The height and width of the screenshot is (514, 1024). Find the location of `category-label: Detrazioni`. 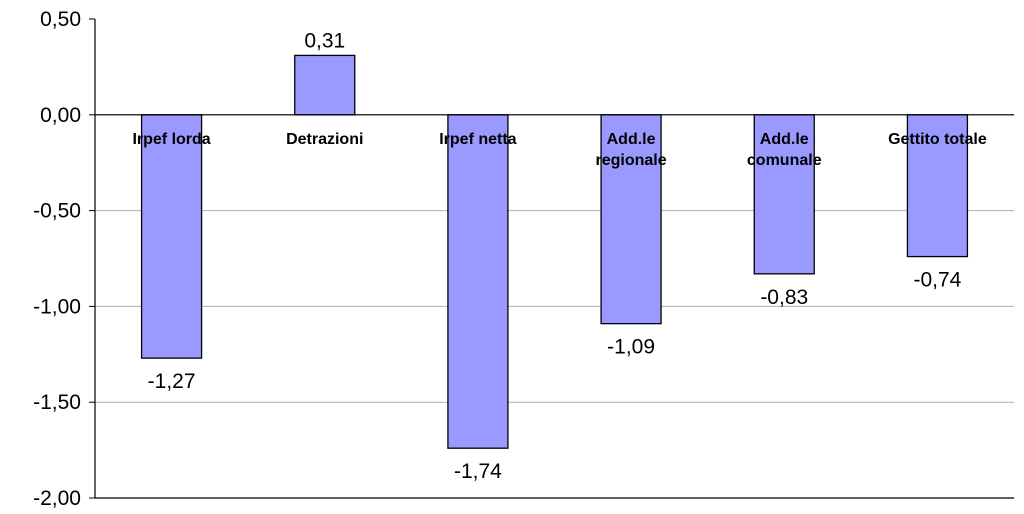

category-label: Detrazioni is located at coordinates (324, 139).